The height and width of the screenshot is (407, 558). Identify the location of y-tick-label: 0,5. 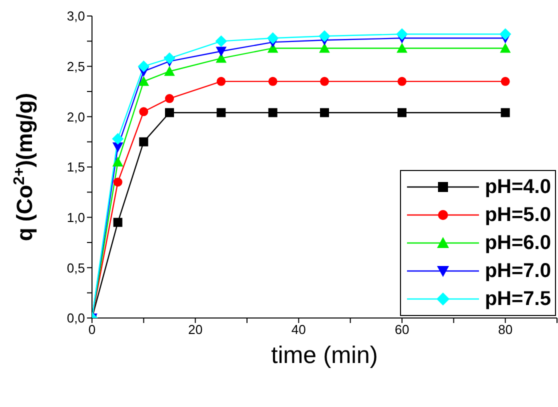
(75, 268).